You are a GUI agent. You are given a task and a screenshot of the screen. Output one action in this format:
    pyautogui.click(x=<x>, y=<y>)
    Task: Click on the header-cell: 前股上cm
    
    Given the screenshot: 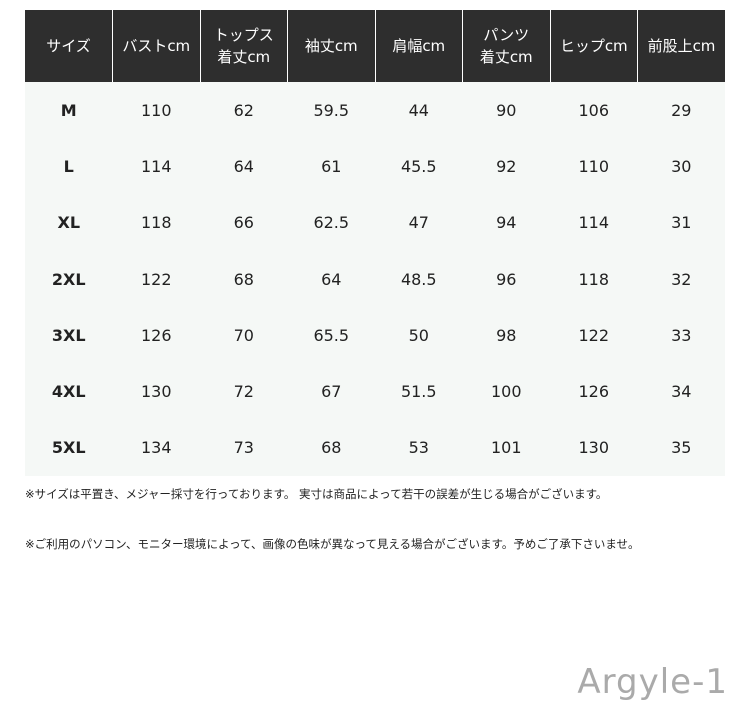 What is the action you would take?
    pyautogui.click(x=681, y=46)
    